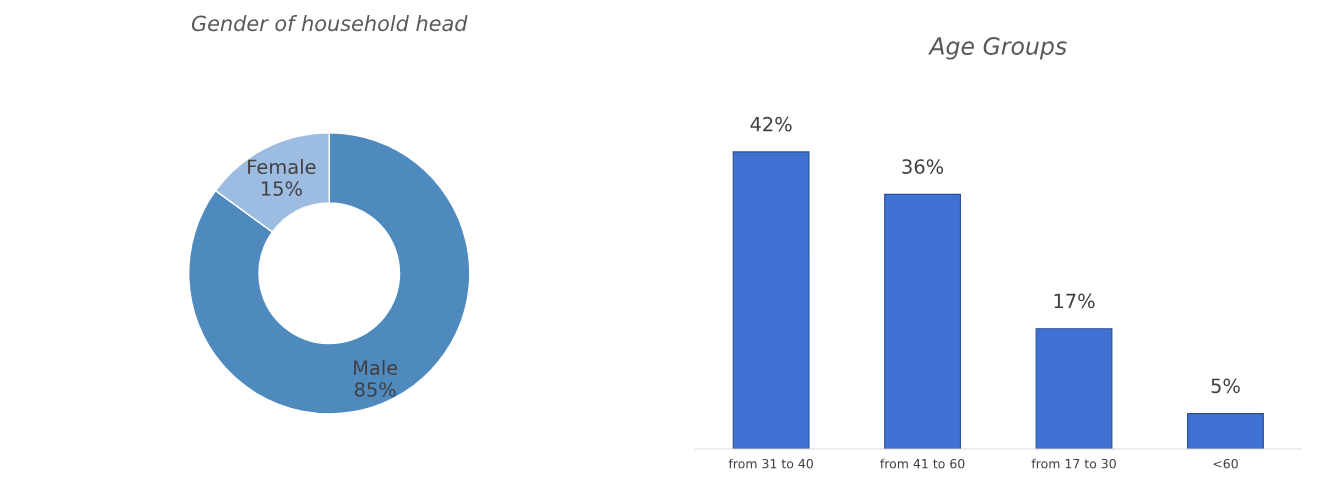 This screenshot has width=1317, height=488. What do you see at coordinates (997, 48) in the screenshot?
I see `chart-title: Age Groups` at bounding box center [997, 48].